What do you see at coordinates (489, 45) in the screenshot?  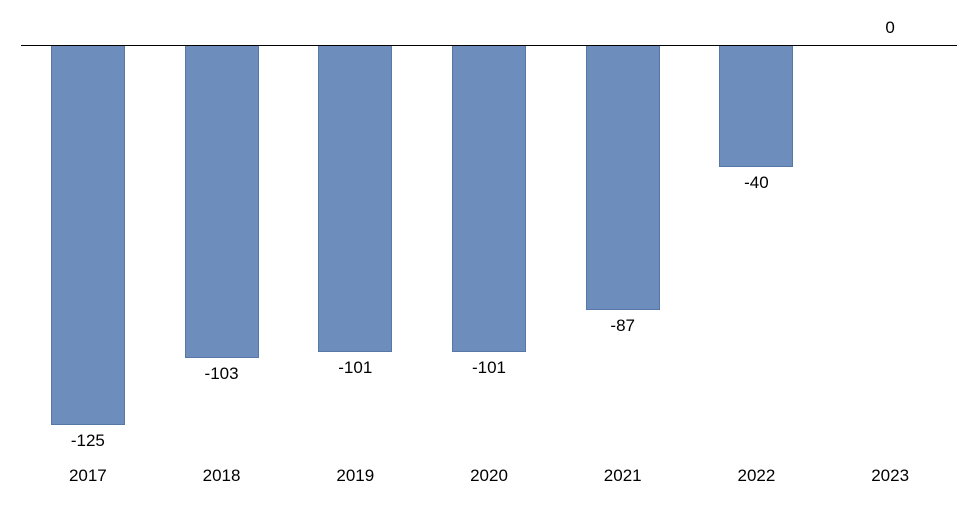 I see `zero-axis-line` at bounding box center [489, 45].